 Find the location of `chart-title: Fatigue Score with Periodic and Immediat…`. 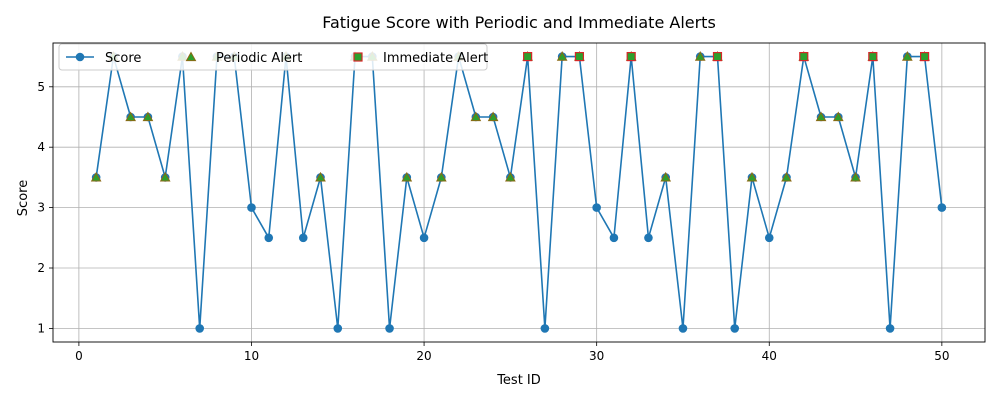

chart-title: Fatigue Score with Periodic and Immediat… is located at coordinates (519, 22).